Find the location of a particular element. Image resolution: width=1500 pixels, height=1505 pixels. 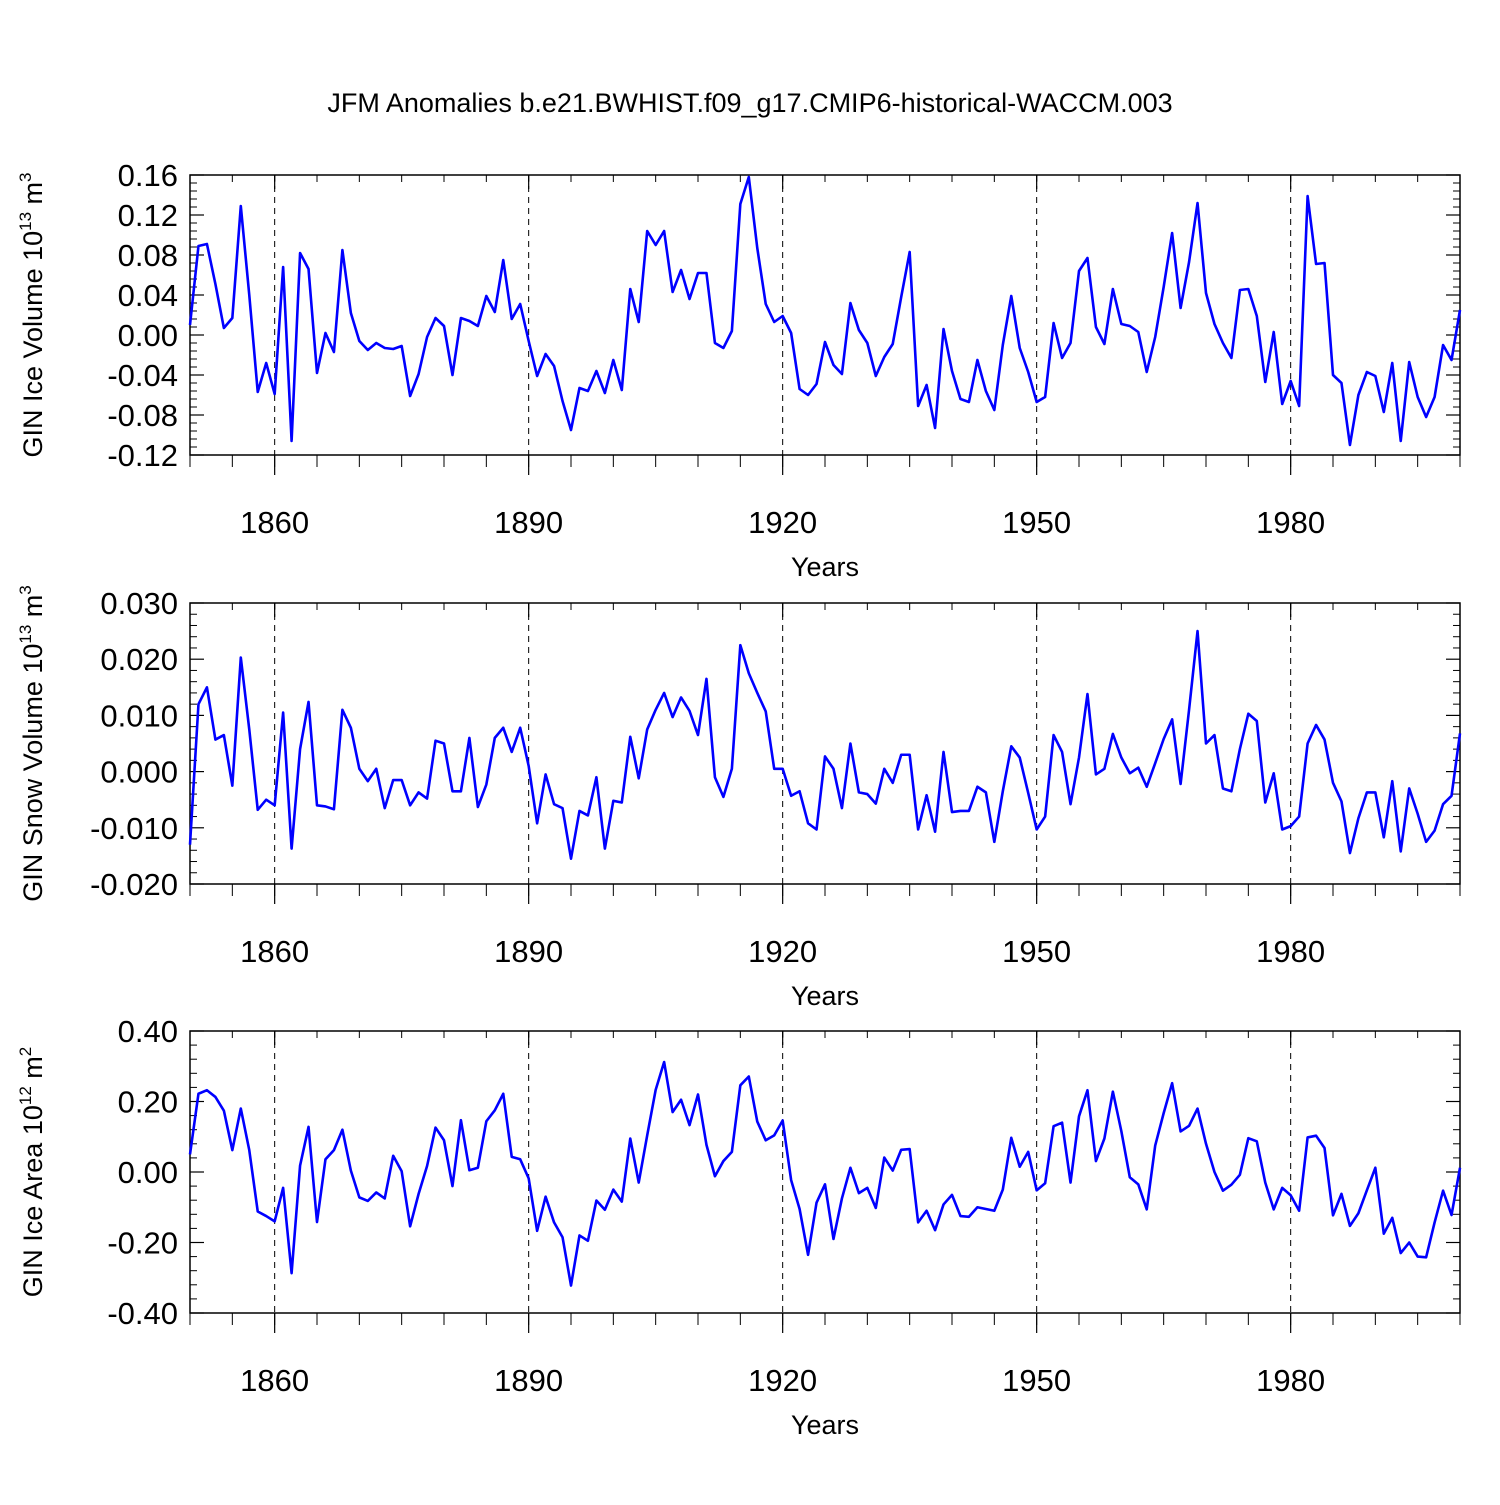

y-tick-label: 0.40 is located at coordinates (148, 1031).